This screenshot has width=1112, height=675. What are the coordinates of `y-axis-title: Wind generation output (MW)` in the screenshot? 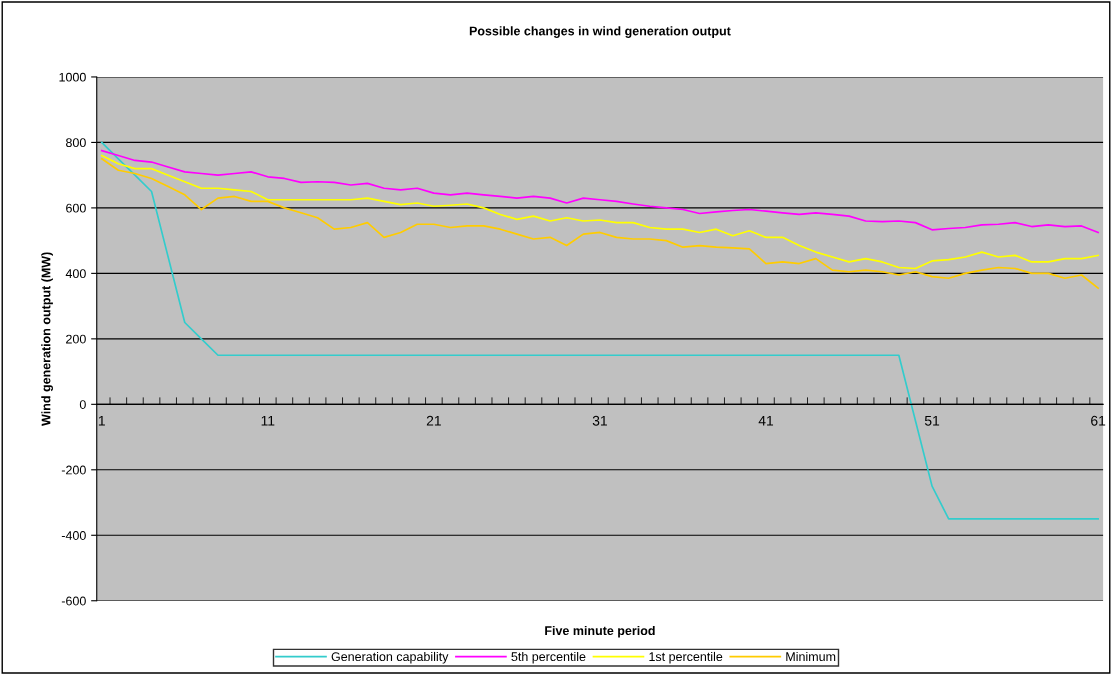 It's located at (47, 339).